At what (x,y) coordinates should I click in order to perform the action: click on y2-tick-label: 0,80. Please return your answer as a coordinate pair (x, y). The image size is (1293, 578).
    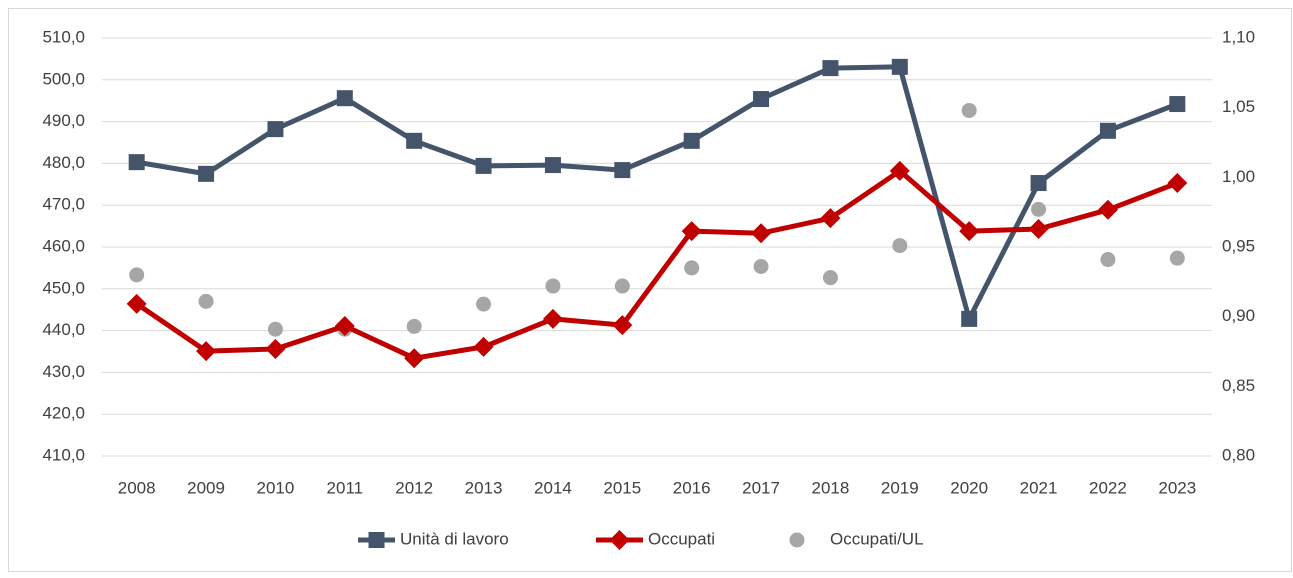
    Looking at the image, I should click on (1238, 454).